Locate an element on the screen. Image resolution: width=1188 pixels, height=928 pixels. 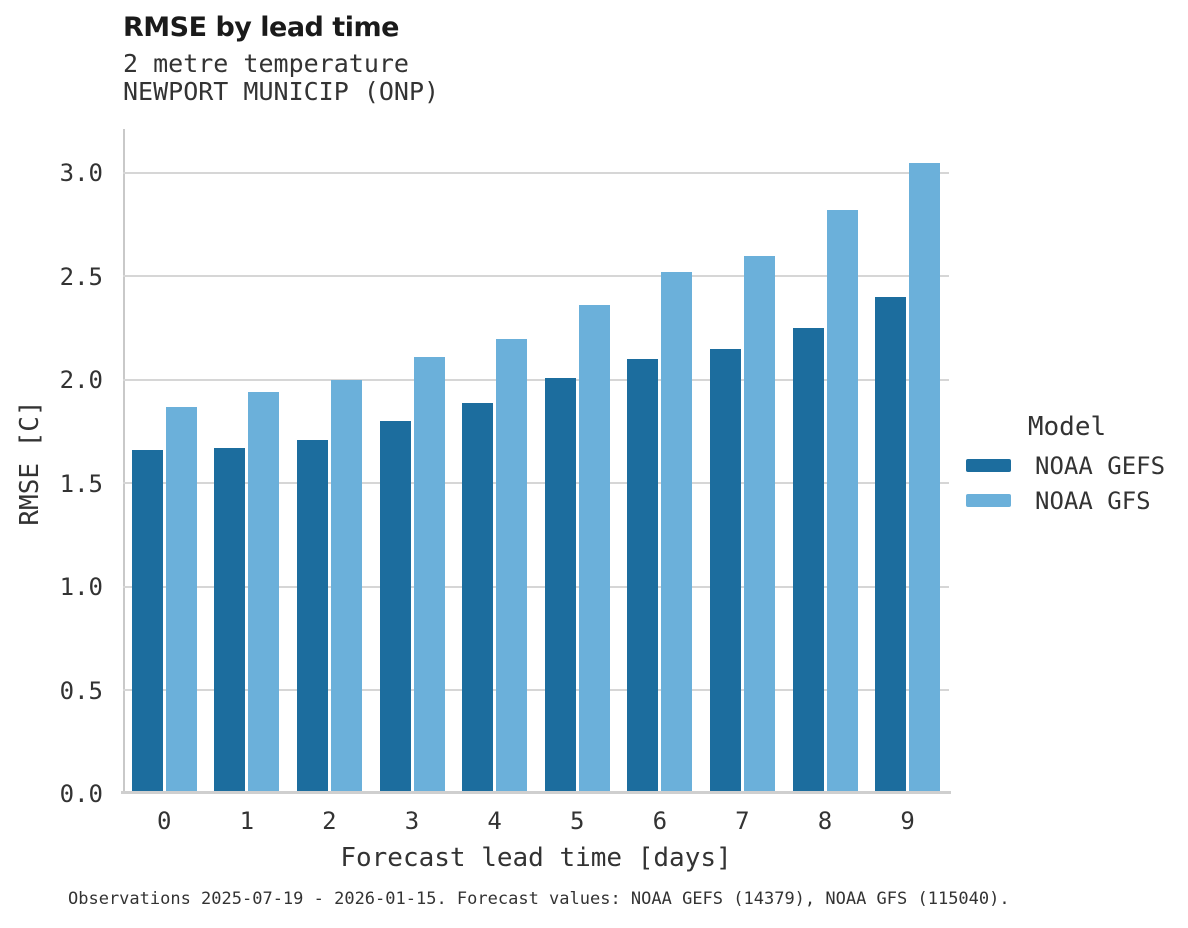
legend: Model NOAA GEFS NOAA GFS is located at coordinates (1067, 465).